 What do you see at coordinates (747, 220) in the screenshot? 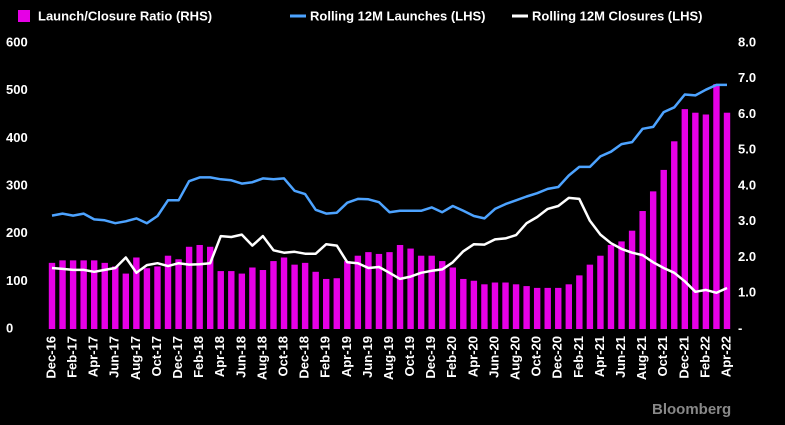
I see `y2-tick-label: 3.0` at bounding box center [747, 220].